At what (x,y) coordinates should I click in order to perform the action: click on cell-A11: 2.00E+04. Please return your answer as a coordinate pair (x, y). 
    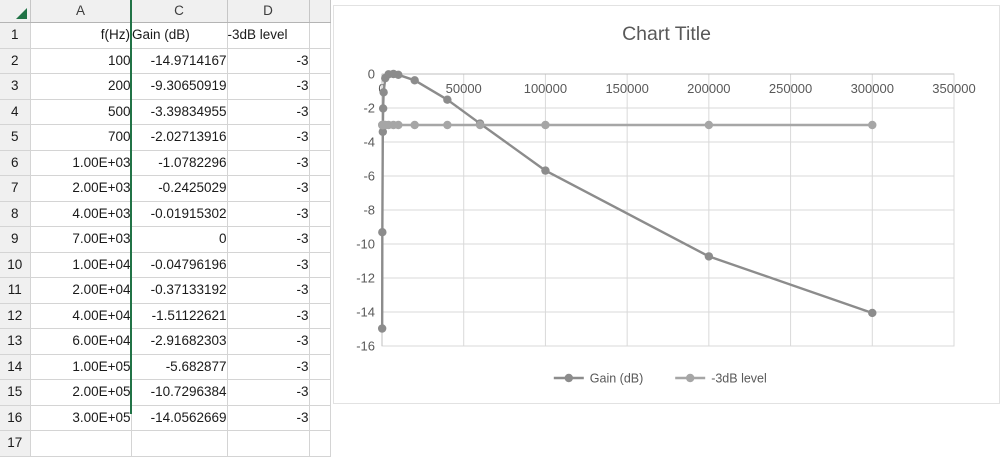
    Looking at the image, I should click on (81, 290).